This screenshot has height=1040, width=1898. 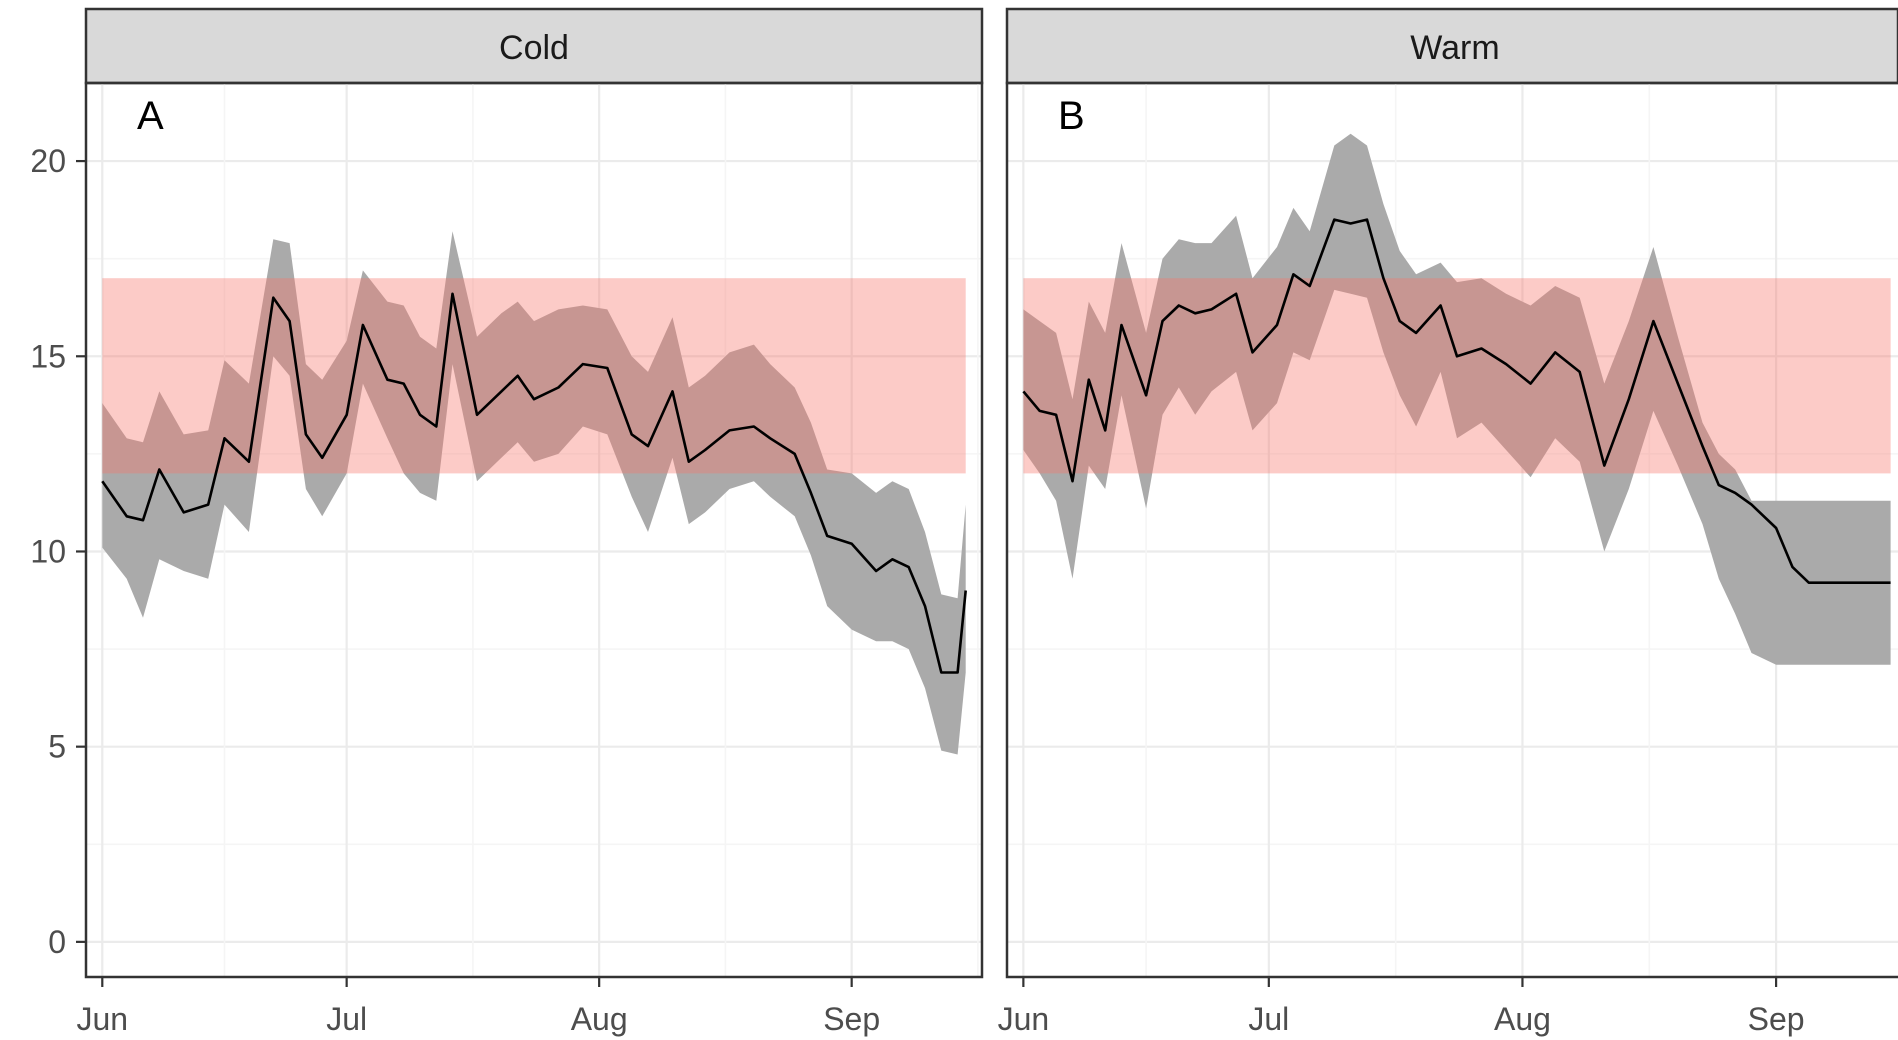 I want to click on y-tick-label: 5, so click(x=57, y=747).